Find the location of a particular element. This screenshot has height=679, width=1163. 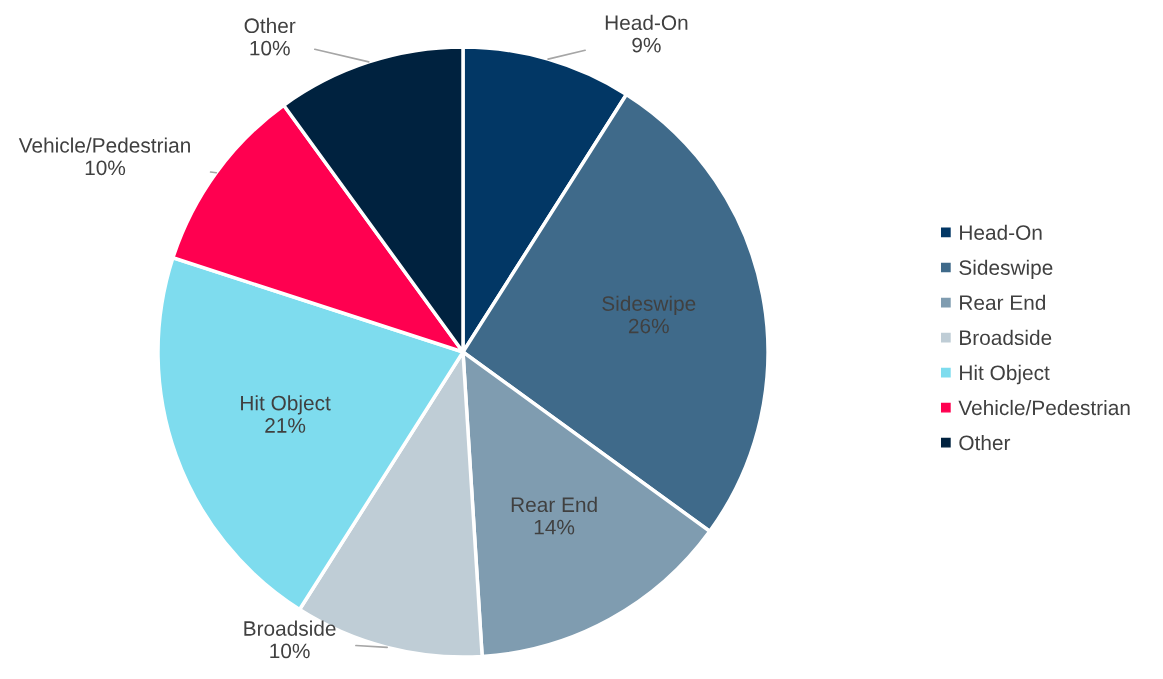

data-label: 9% is located at coordinates (646, 45).